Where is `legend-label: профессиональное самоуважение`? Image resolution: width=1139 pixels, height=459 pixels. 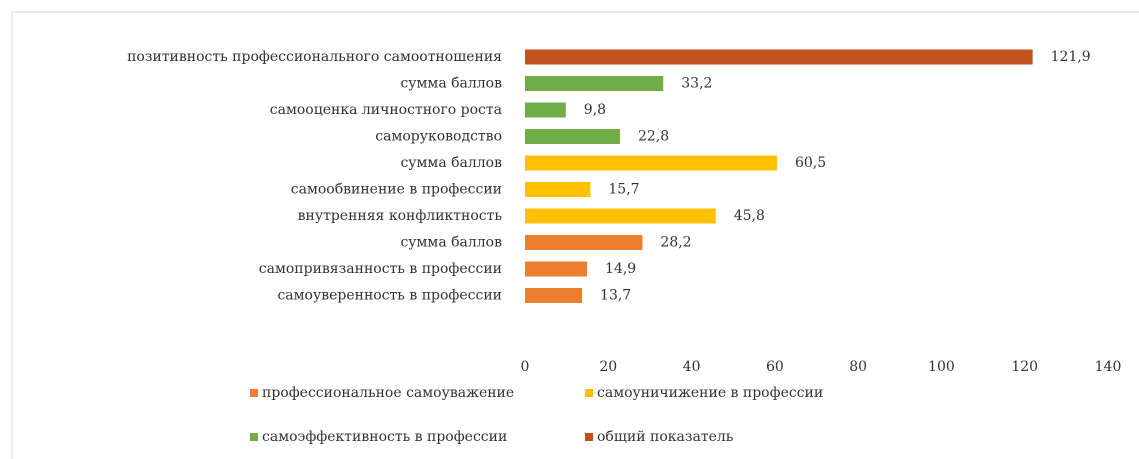
legend-label: профессиональное самоуважение is located at coordinates (388, 393).